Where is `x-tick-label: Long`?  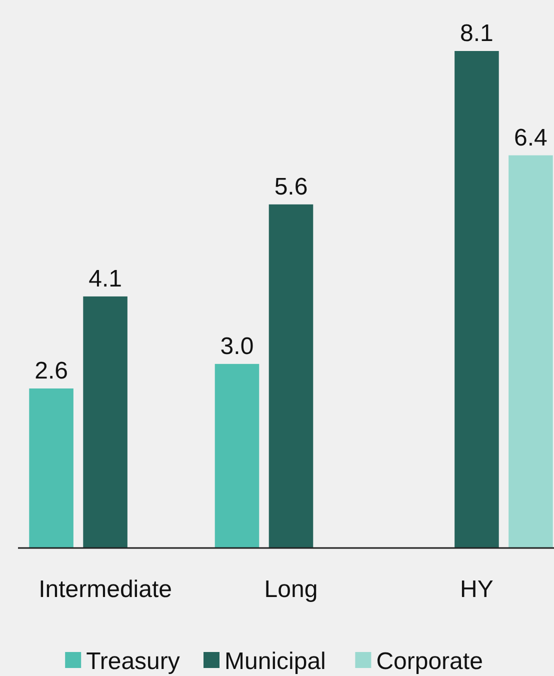
x-tick-label: Long is located at coordinates (291, 589).